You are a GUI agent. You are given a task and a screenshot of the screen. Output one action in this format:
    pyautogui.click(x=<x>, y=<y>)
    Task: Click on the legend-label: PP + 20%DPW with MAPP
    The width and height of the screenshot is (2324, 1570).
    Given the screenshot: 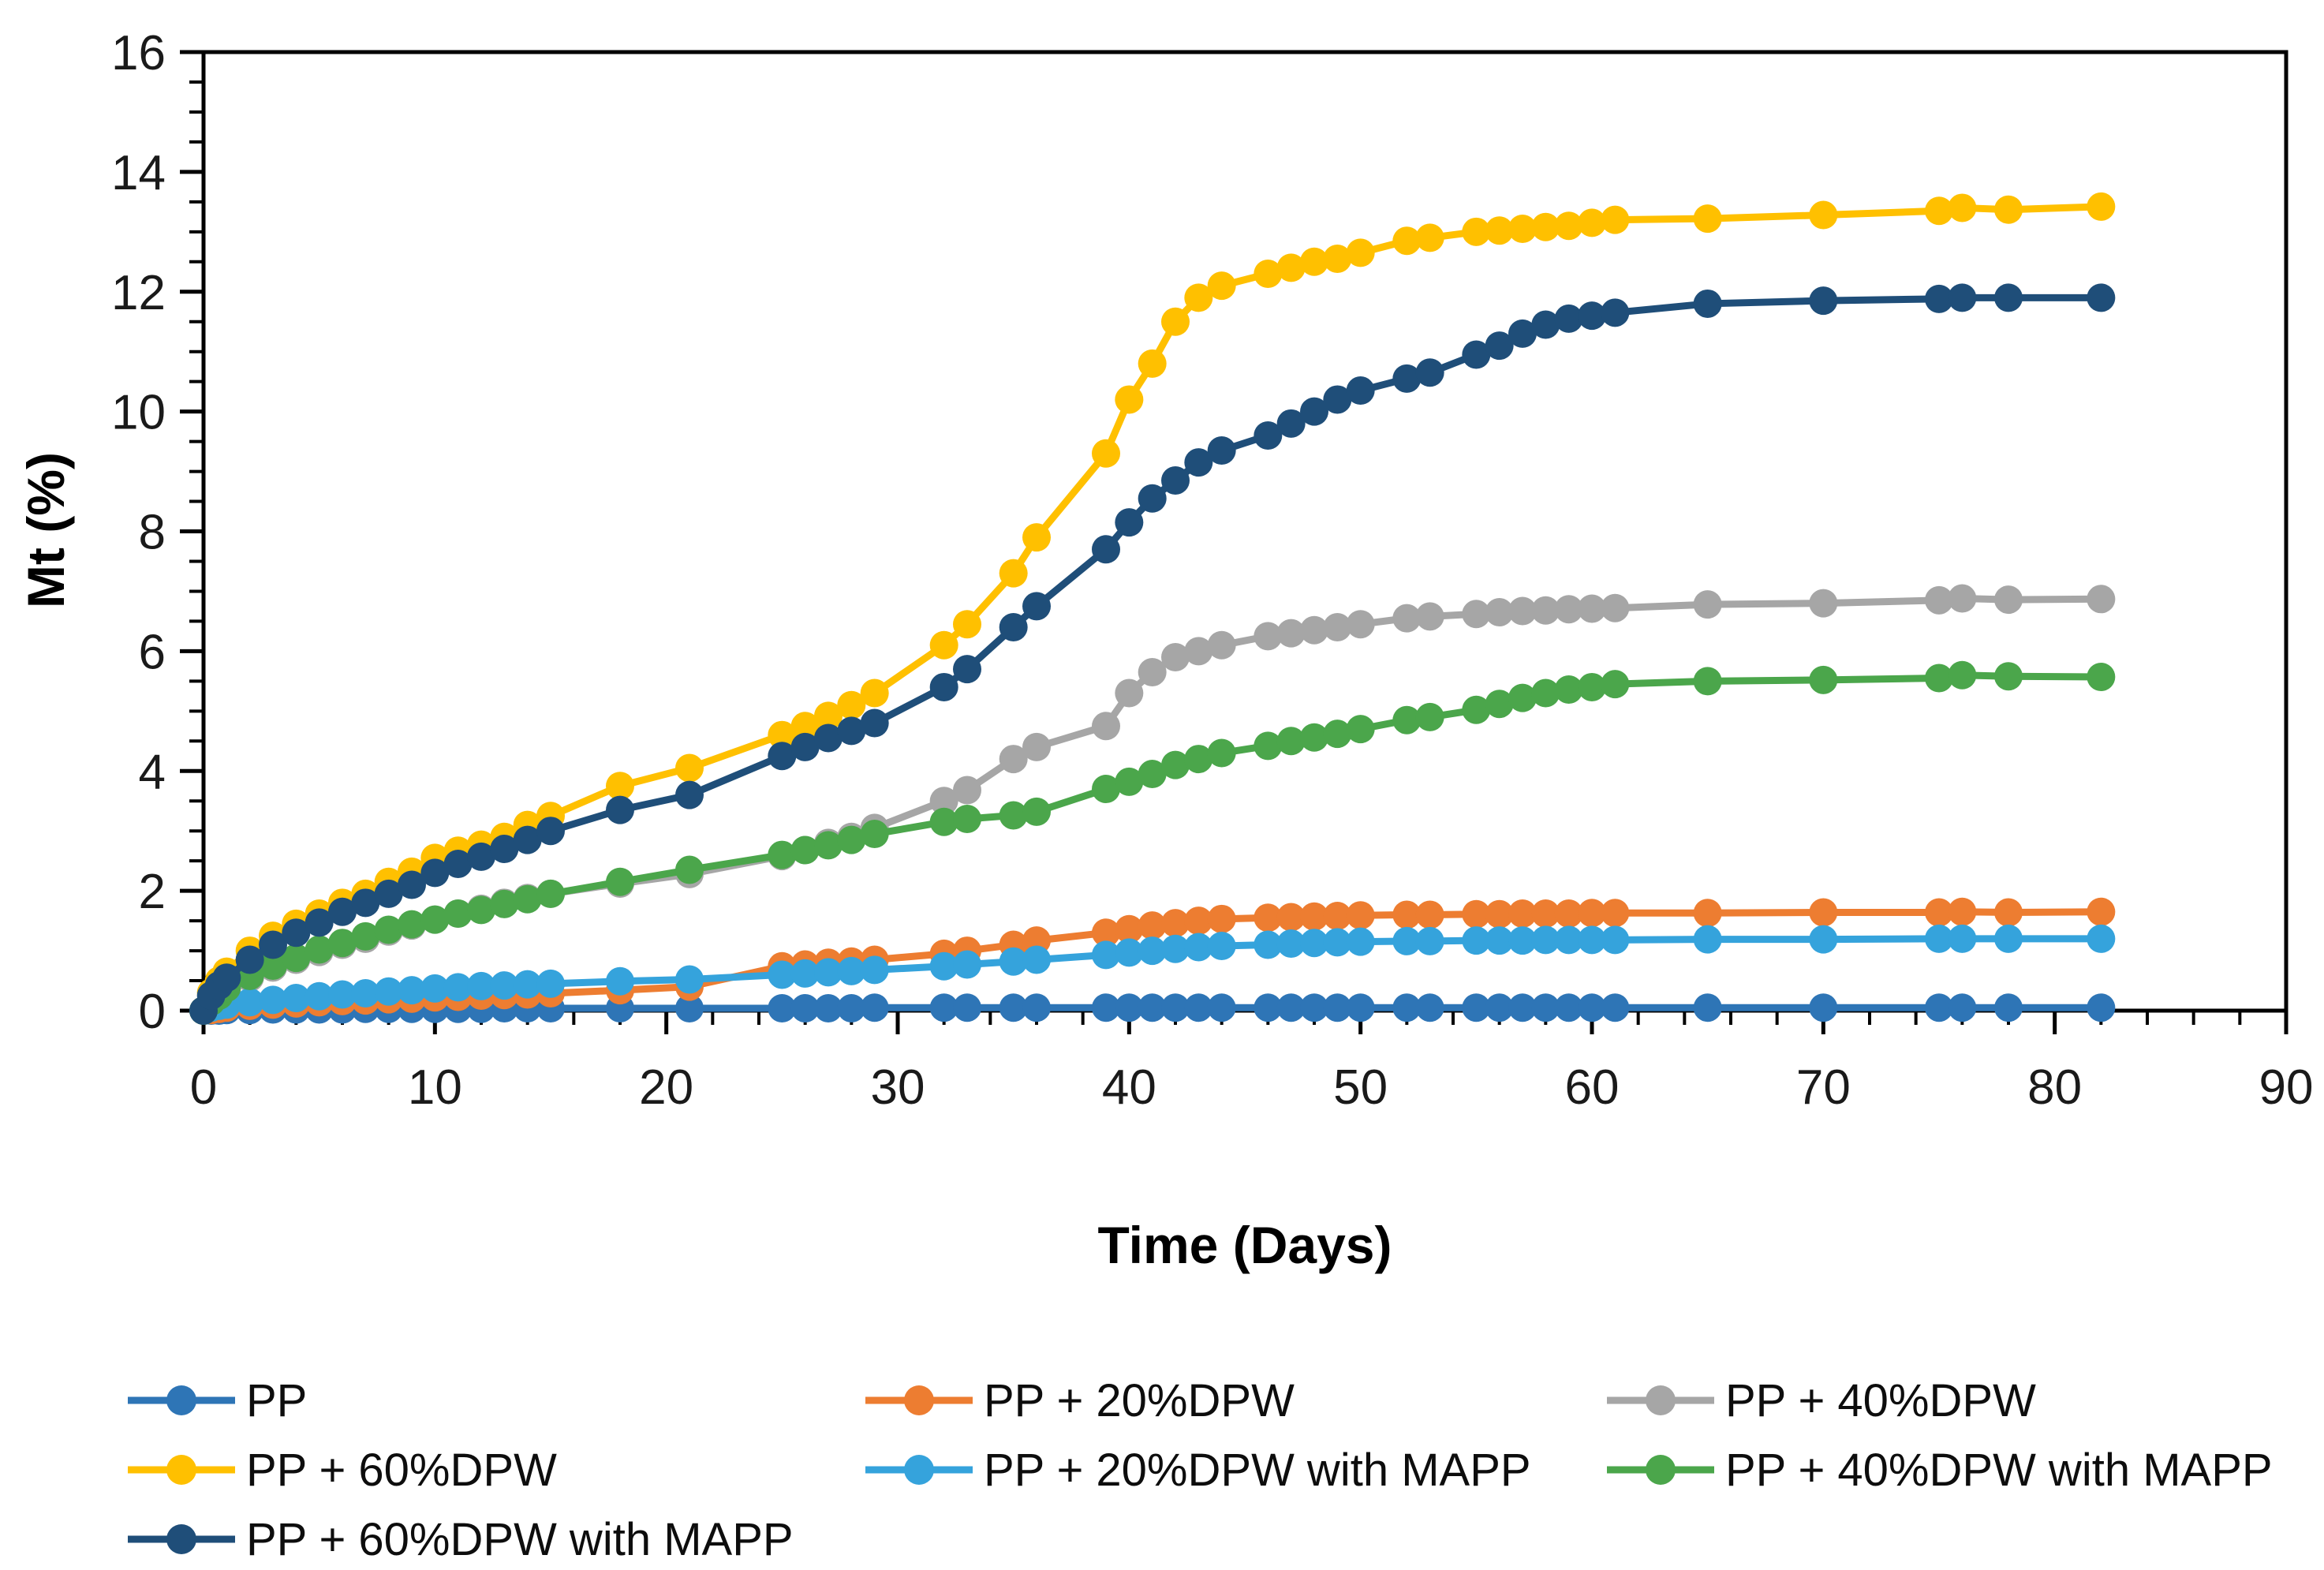 What is the action you would take?
    pyautogui.click(x=1258, y=1470)
    